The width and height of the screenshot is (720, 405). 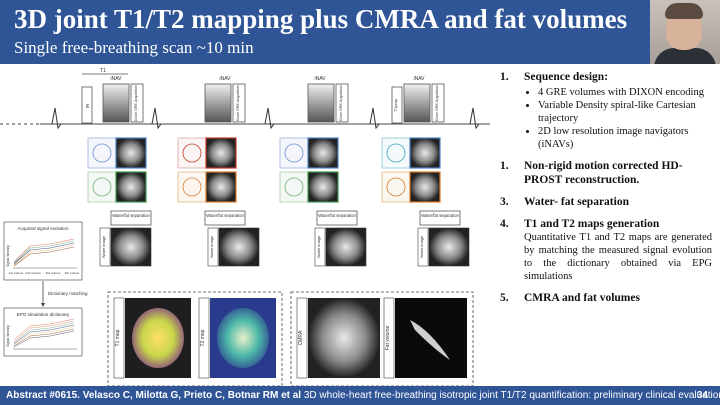 I want to click on step-heading: Sequence design:, so click(x=566, y=77).